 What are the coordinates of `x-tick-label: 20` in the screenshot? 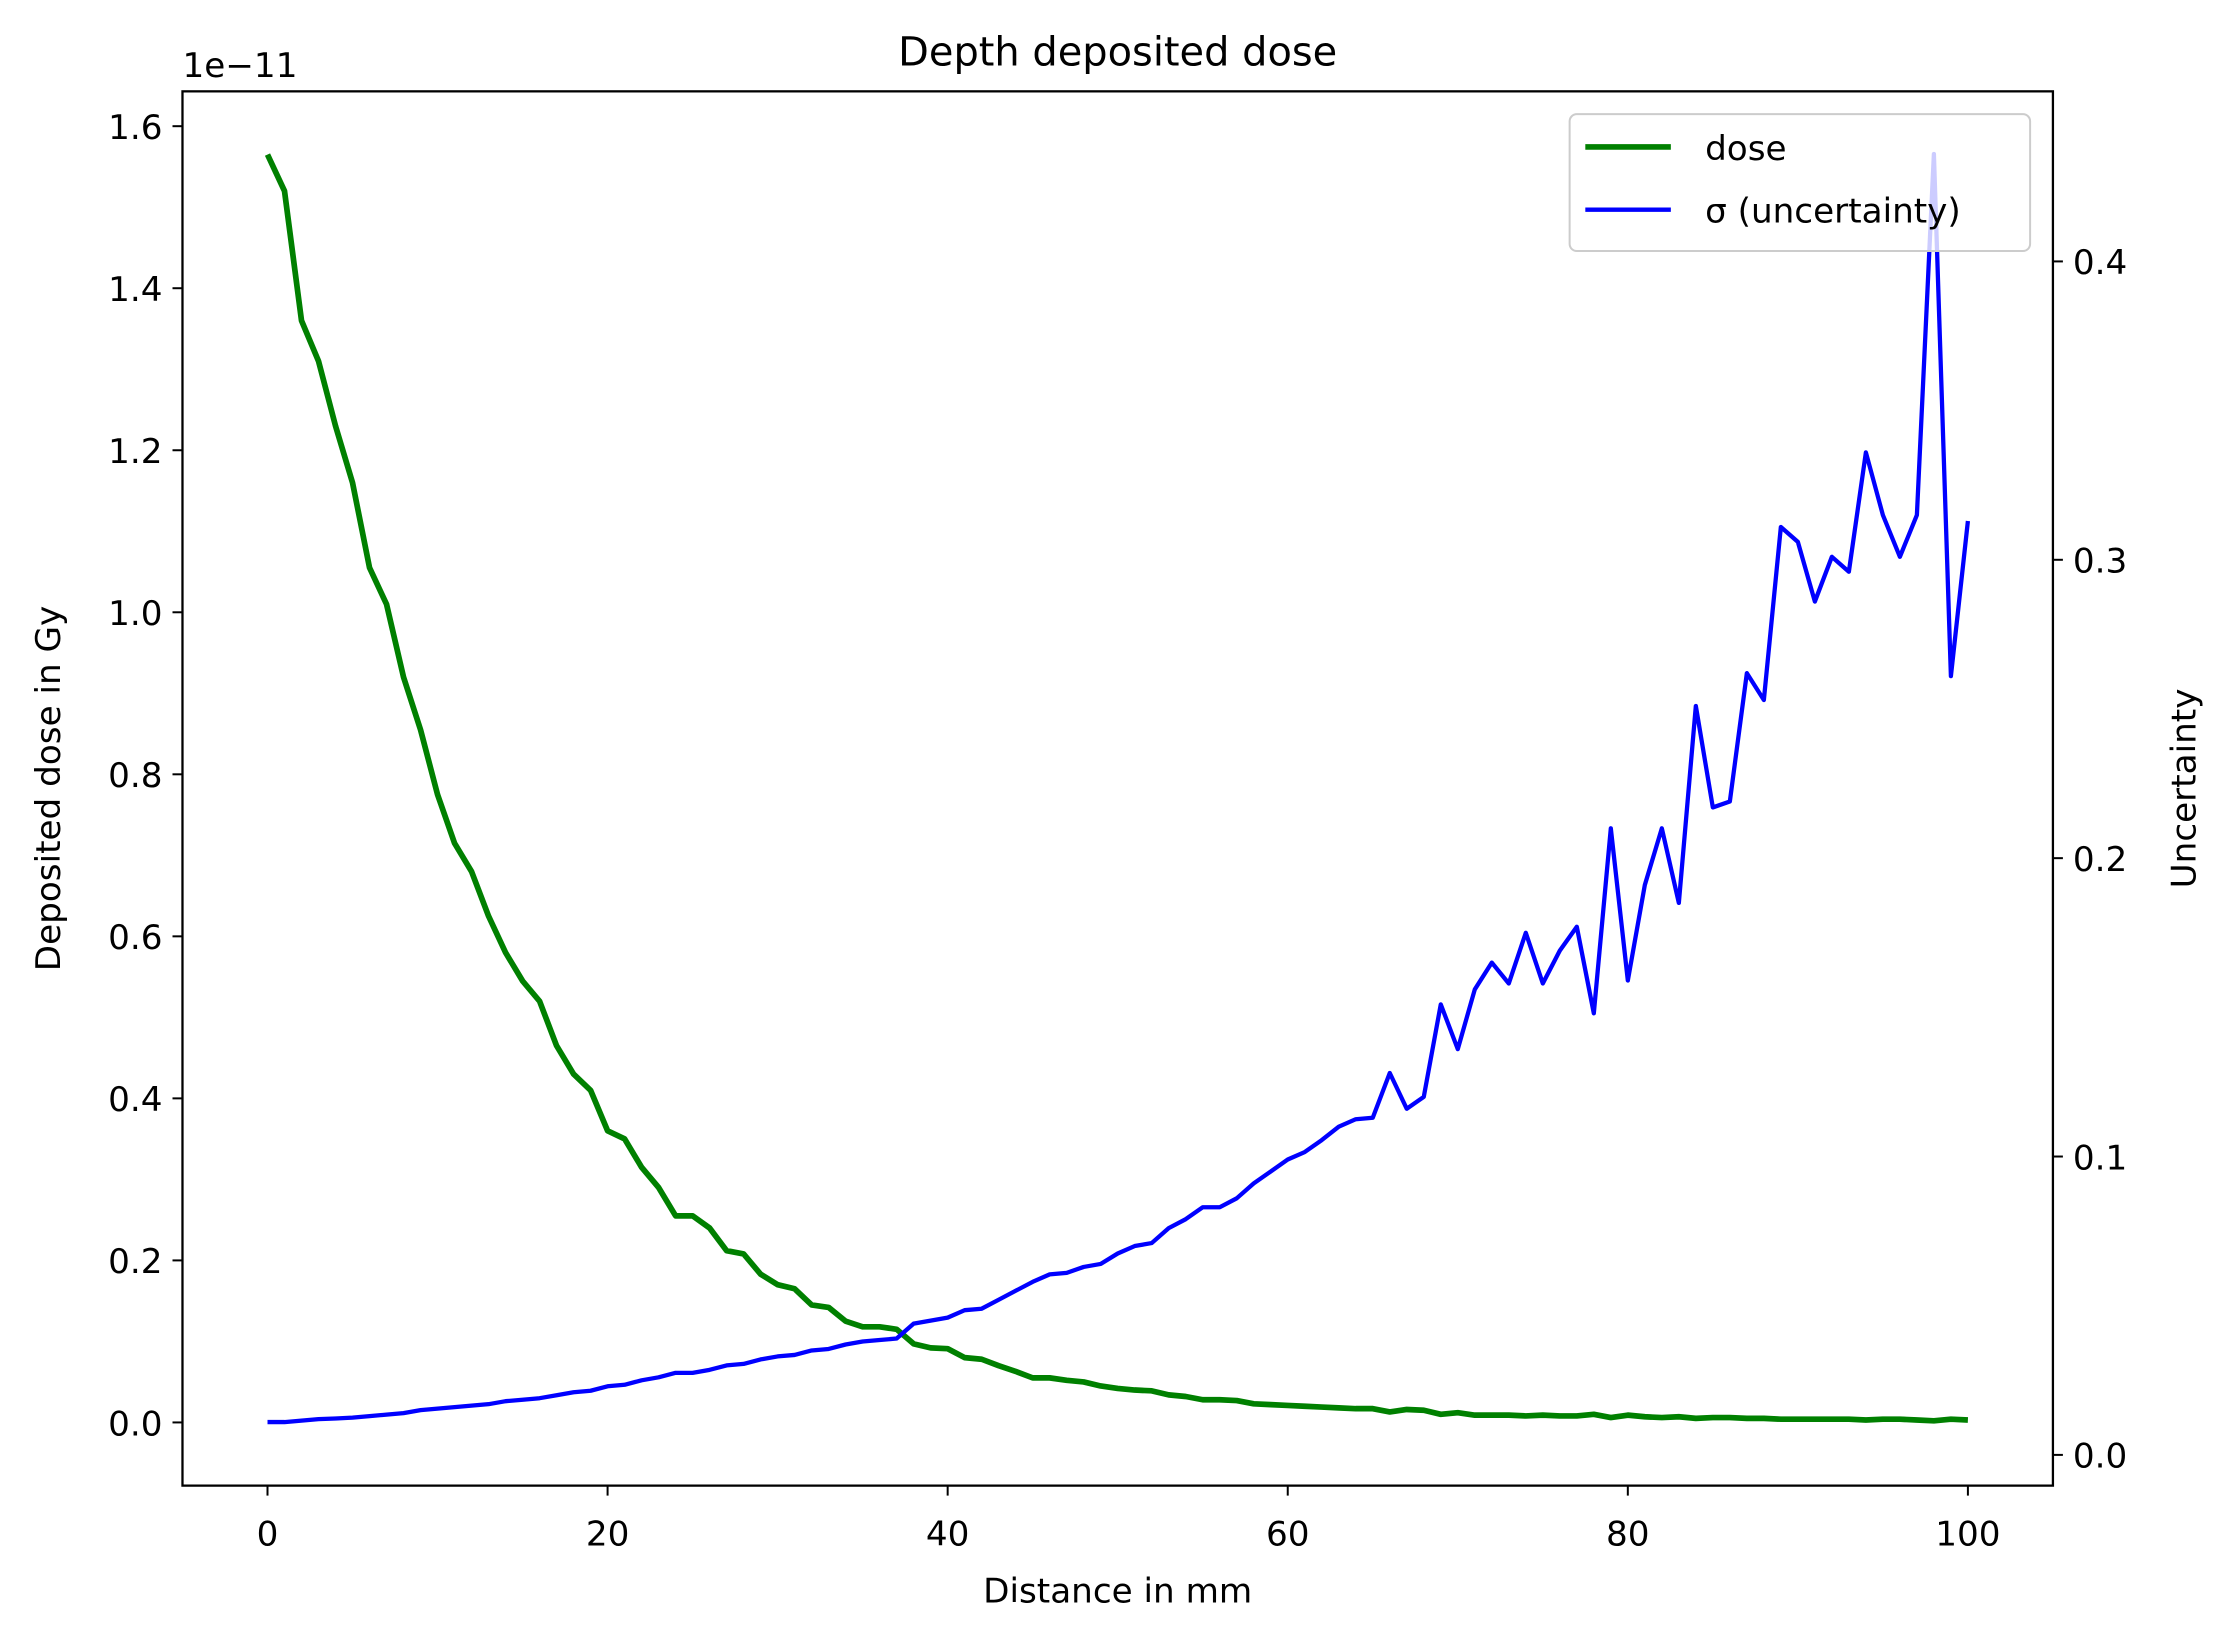 It's located at (608, 1535).